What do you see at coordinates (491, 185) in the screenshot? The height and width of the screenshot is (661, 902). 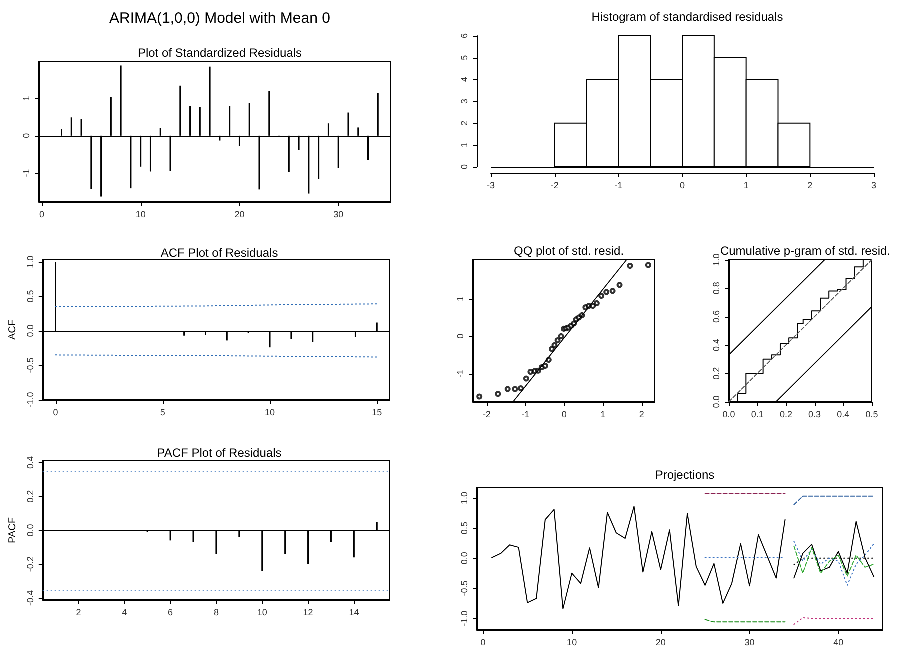 I see `x-tick-label: -3` at bounding box center [491, 185].